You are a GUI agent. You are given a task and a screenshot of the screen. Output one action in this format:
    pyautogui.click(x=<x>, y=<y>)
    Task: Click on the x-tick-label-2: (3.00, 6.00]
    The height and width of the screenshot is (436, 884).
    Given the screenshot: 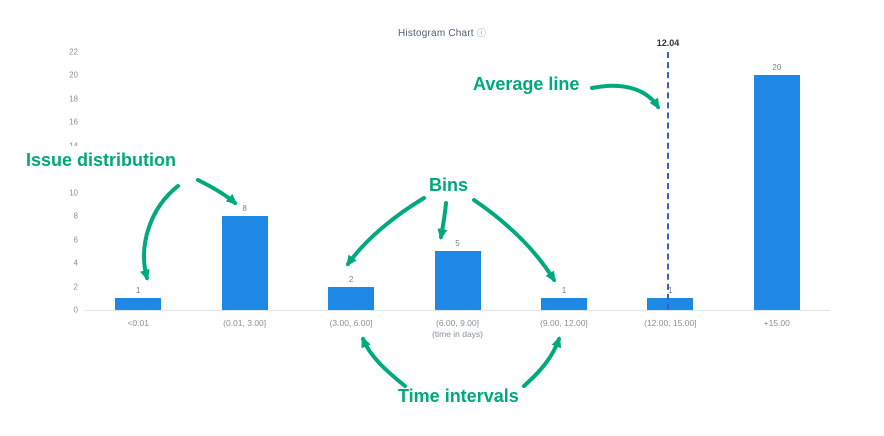 What is the action you would take?
    pyautogui.click(x=351, y=323)
    